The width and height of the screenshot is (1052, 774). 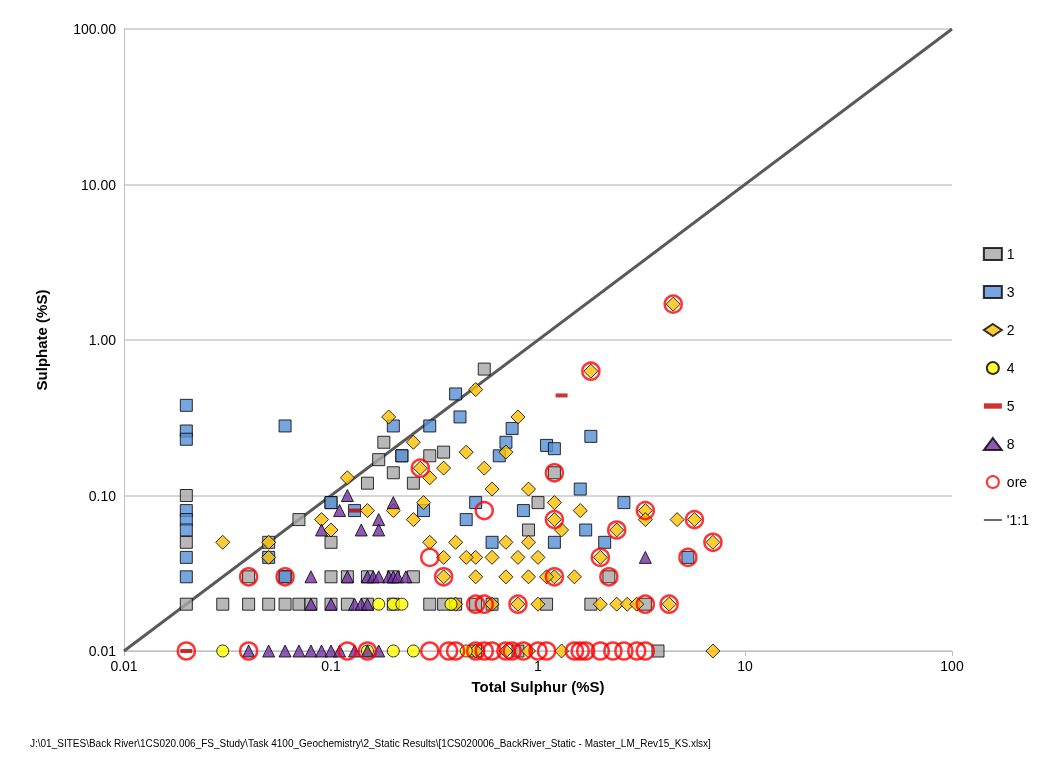 What do you see at coordinates (1010, 254) in the screenshot?
I see `legend-label: 1` at bounding box center [1010, 254].